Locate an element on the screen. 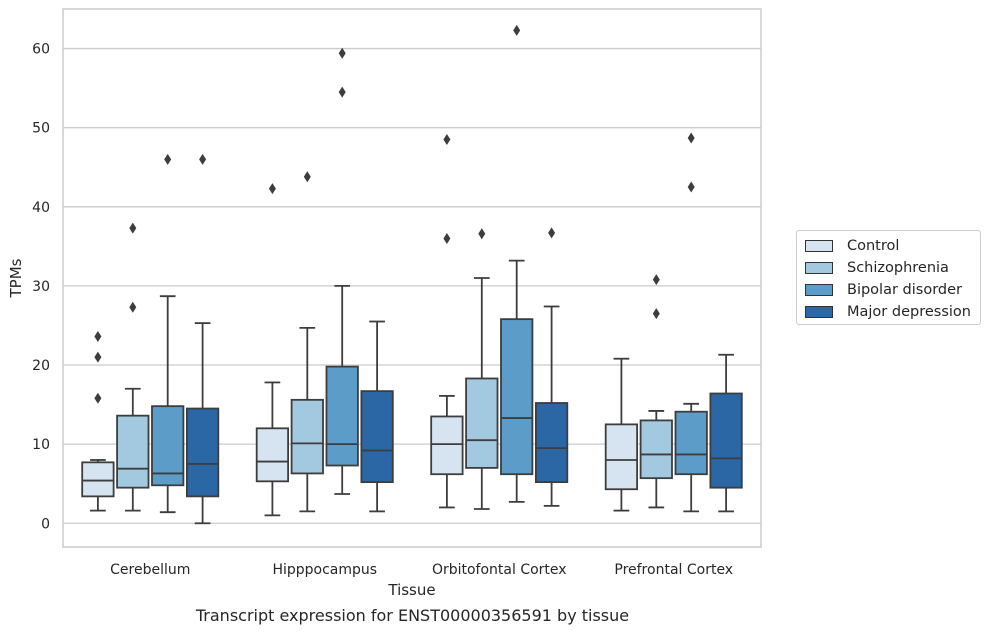 This screenshot has height=634, width=993. y-tick-label: 20 is located at coordinates (41, 366).